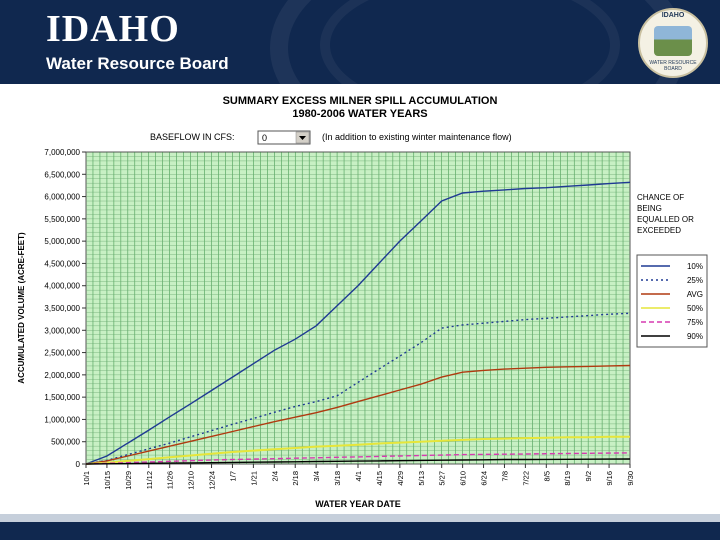 This screenshot has width=720, height=540. Describe the element at coordinates (137, 63) in the screenshot. I see `brand-subtitle: Water Resource Board` at that location.